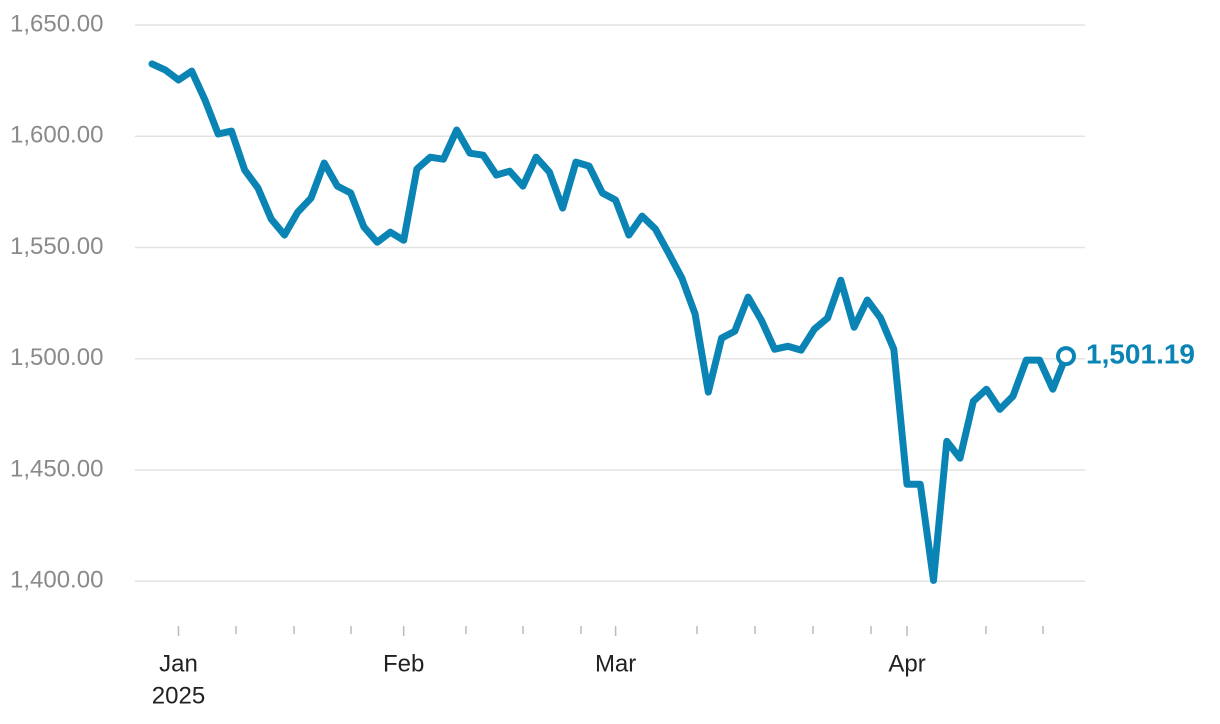  What do you see at coordinates (56, 246) in the screenshot?
I see `y-tick-label: 1,550.00` at bounding box center [56, 246].